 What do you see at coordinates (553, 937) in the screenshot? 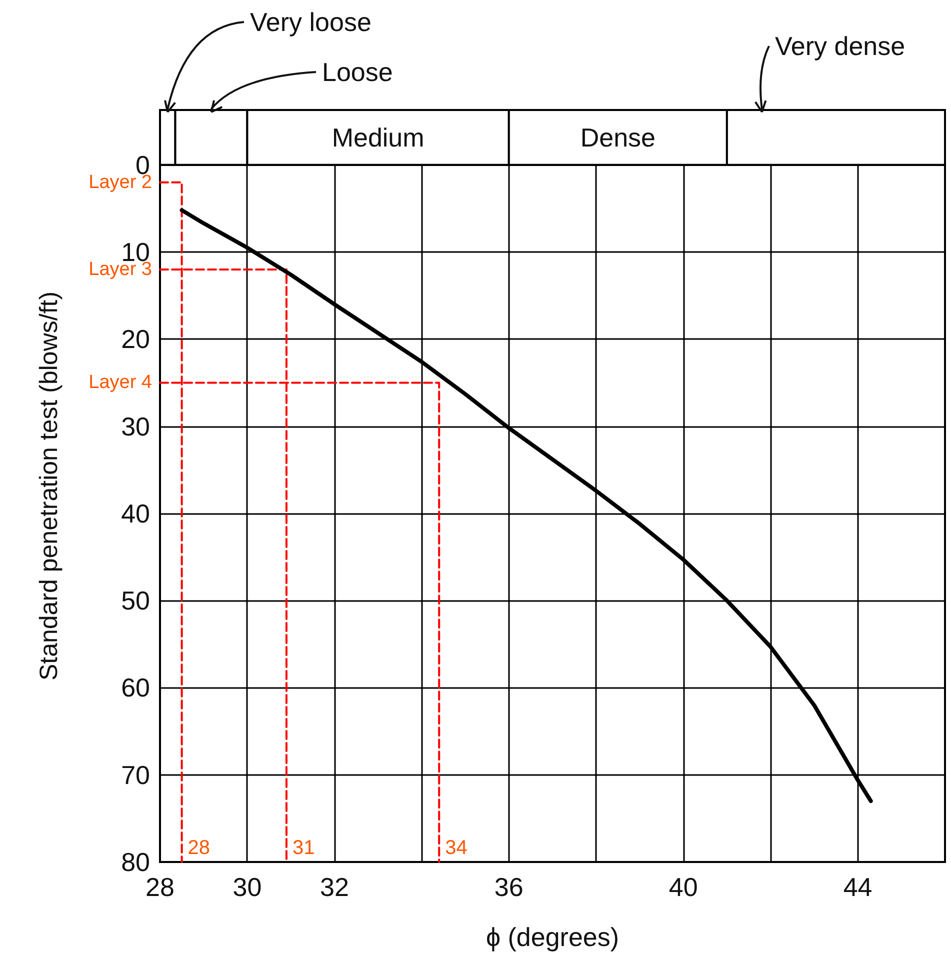
I see `x-axis-title: ϕ (degrees)` at bounding box center [553, 937].